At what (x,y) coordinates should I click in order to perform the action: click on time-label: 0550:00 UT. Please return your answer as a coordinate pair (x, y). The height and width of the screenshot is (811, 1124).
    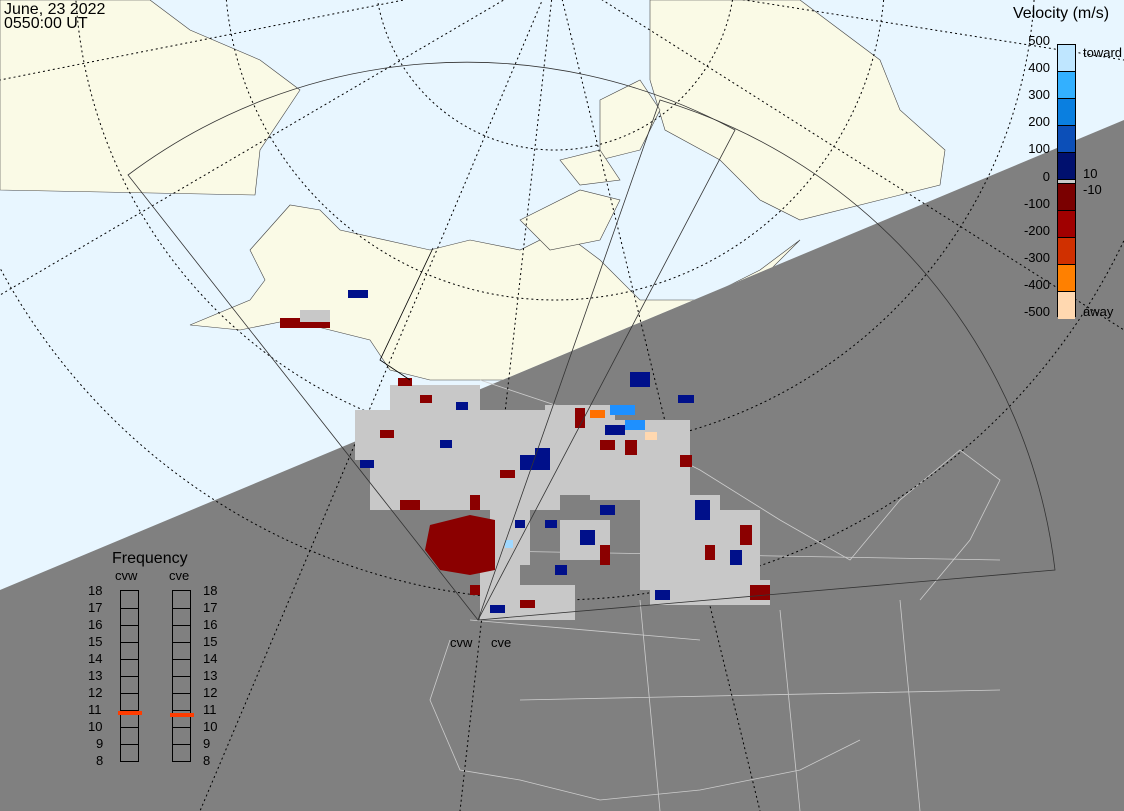
    Looking at the image, I should click on (46, 23).